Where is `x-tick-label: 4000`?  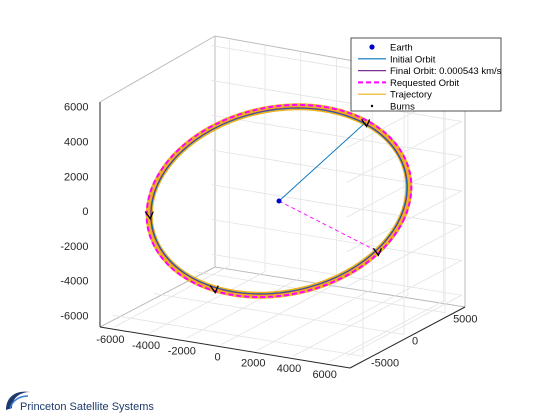 x-tick-label: 4000 is located at coordinates (289, 369).